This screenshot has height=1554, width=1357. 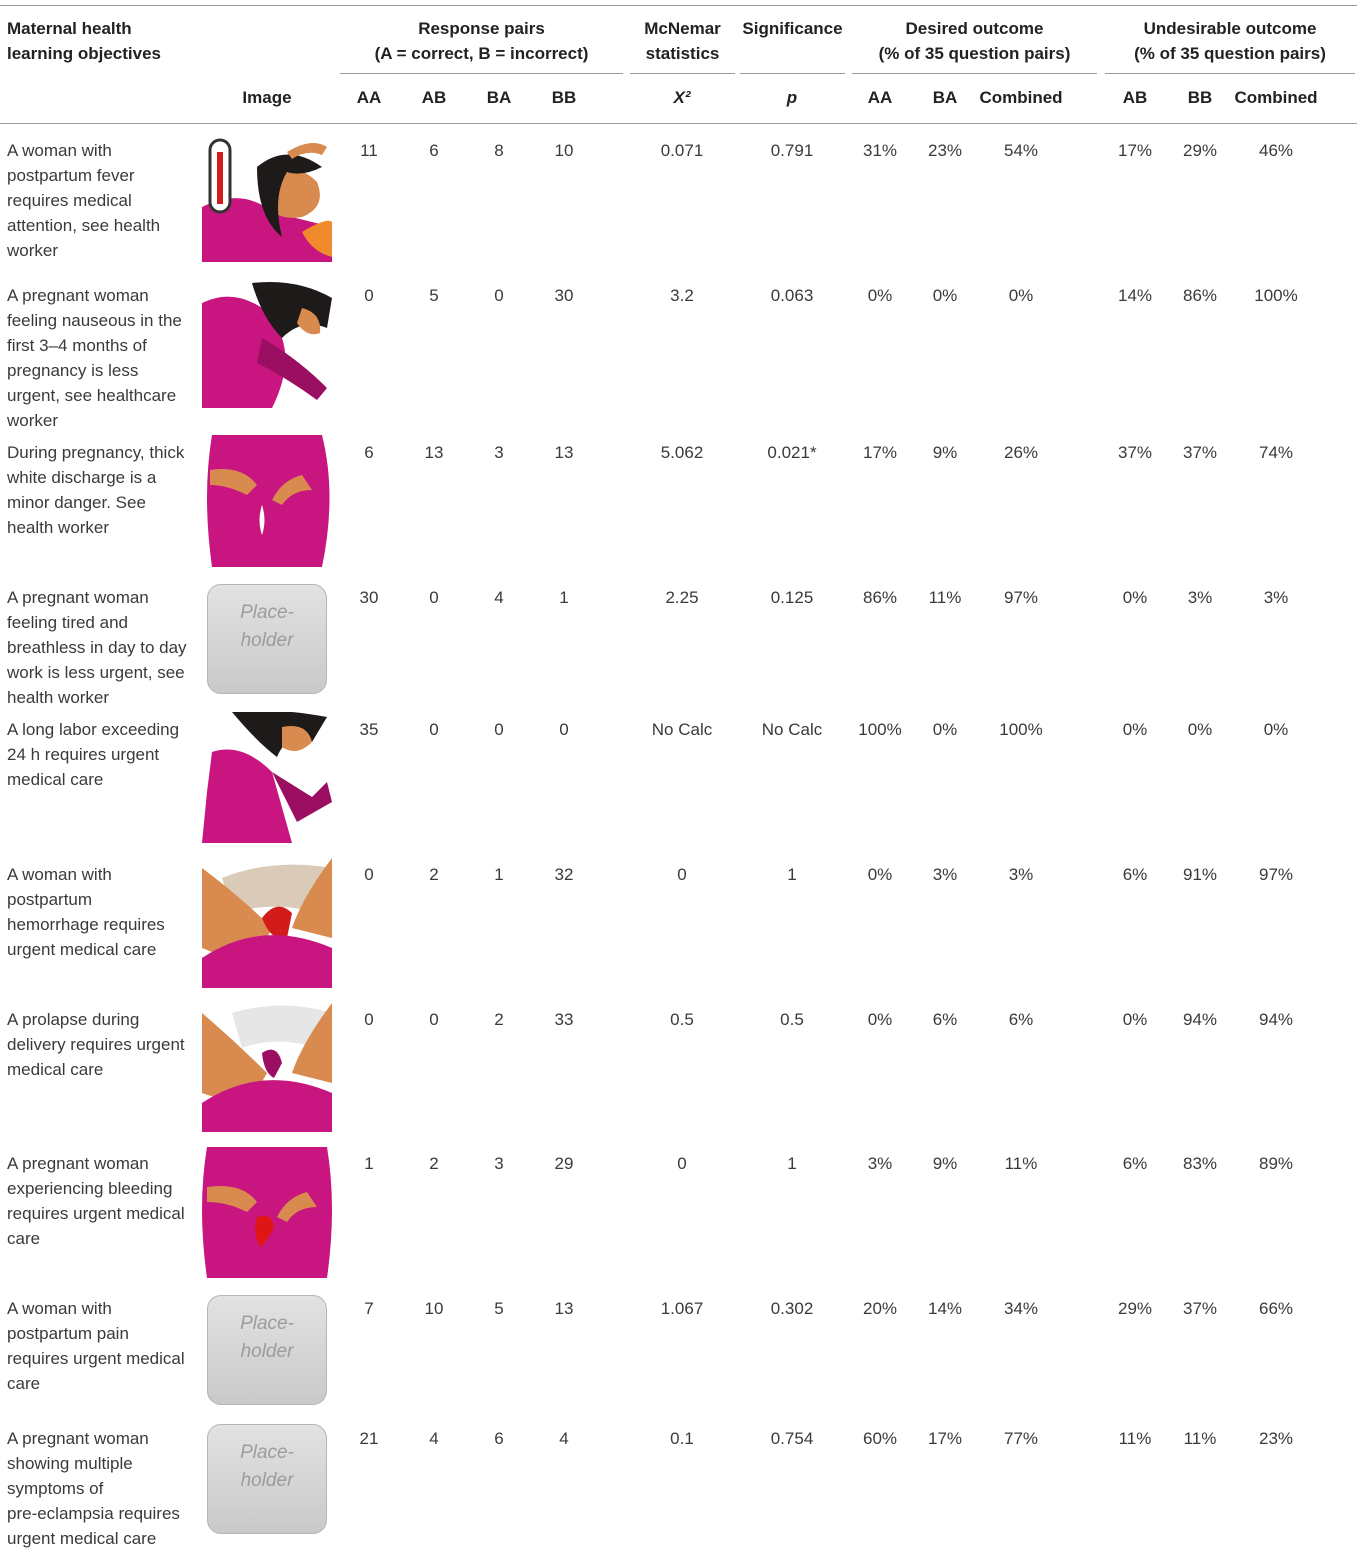 What do you see at coordinates (1200, 295) in the screenshot?
I see `cell-value: 86%` at bounding box center [1200, 295].